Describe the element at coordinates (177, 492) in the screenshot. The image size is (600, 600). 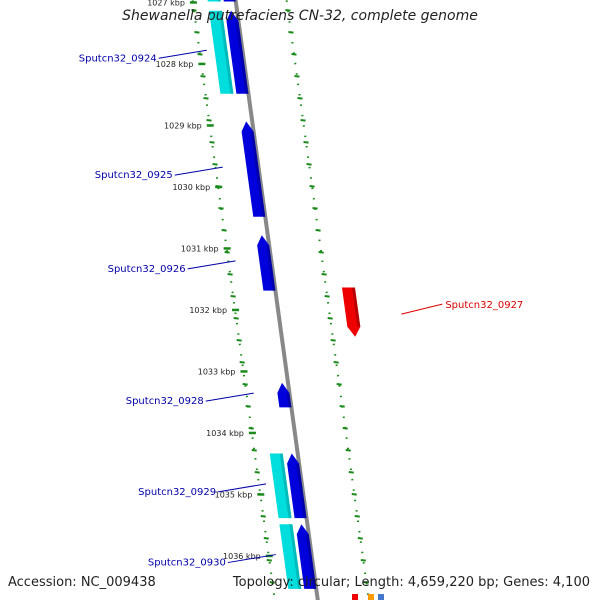
I see `gene-label: Sputcn32_0929` at that location.